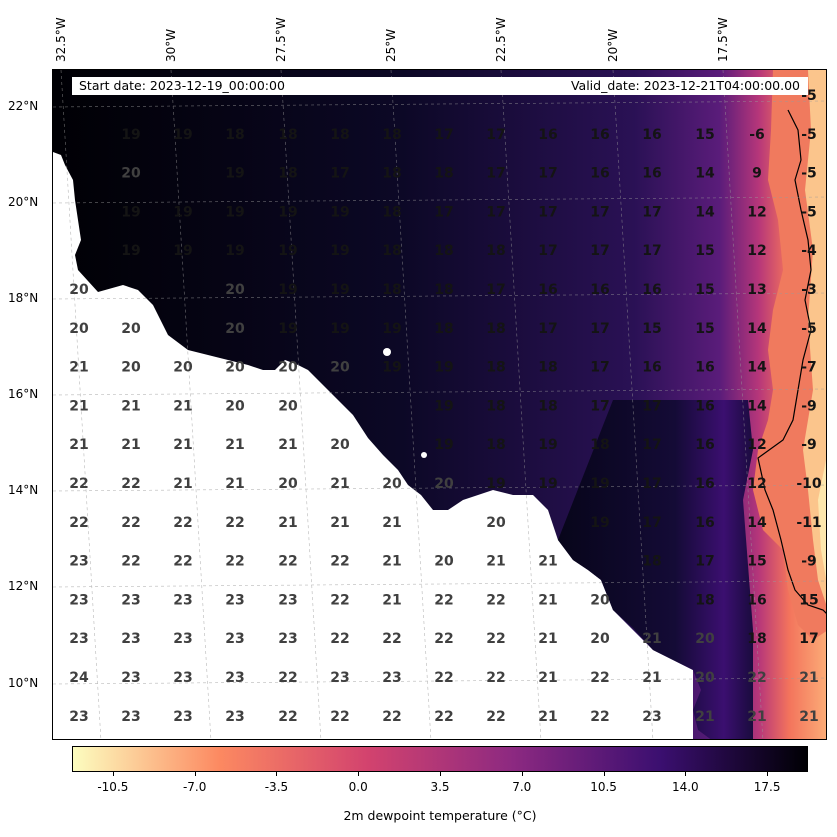 The height and width of the screenshot is (837, 837). I want to click on valid-date-label: Valid_date: 2023-12-21T04:00:00.00, so click(685, 85).